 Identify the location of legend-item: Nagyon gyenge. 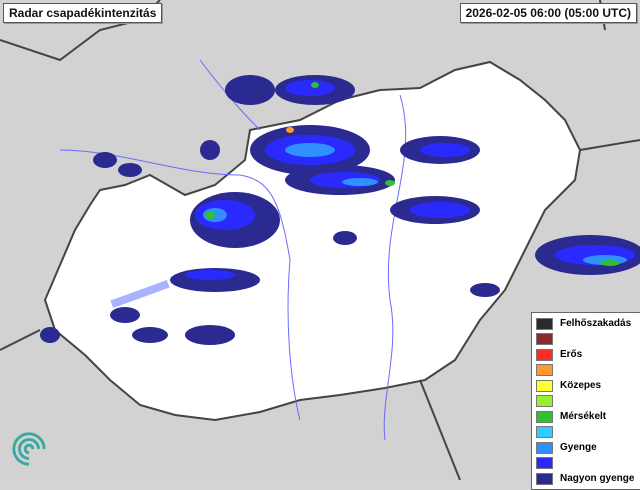
(588, 479).